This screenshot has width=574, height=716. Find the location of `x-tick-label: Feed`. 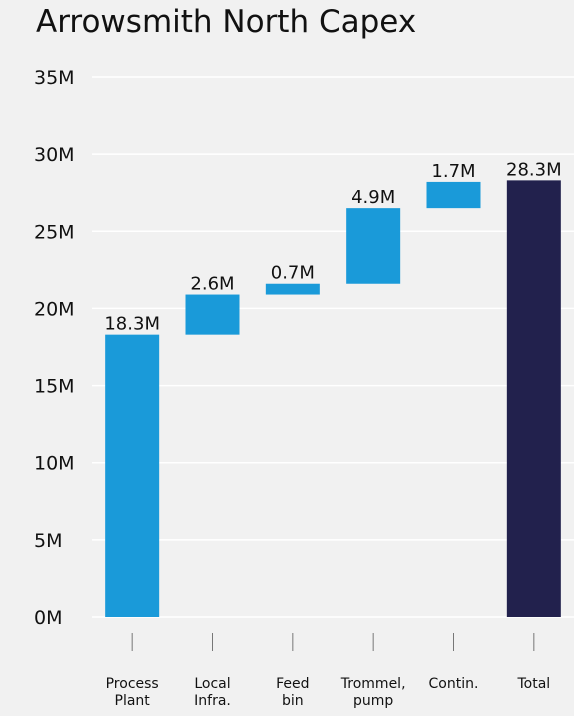

x-tick-label: Feed is located at coordinates (292, 684).